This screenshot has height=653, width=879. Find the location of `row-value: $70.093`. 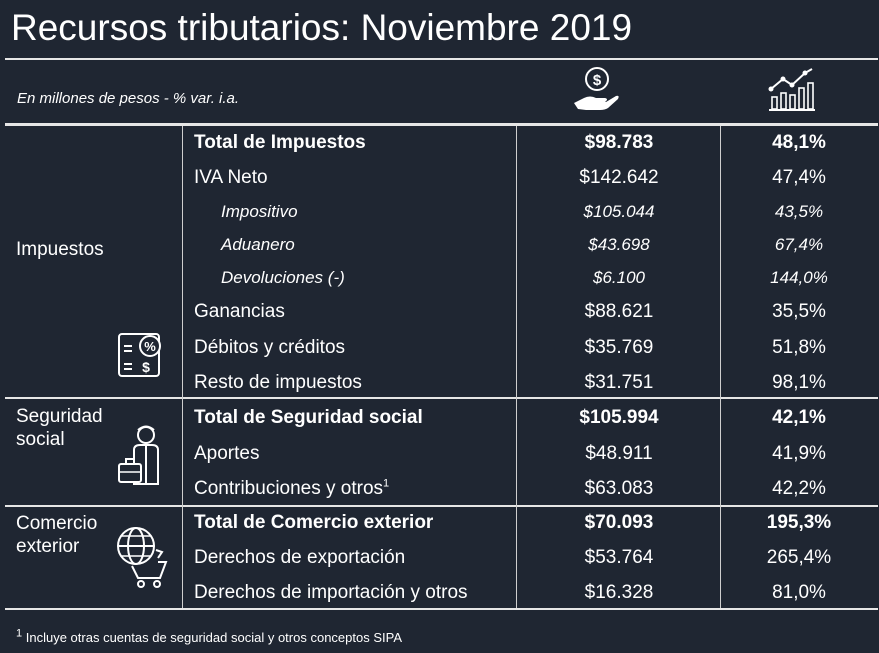

row-value: $70.093 is located at coordinates (619, 522).